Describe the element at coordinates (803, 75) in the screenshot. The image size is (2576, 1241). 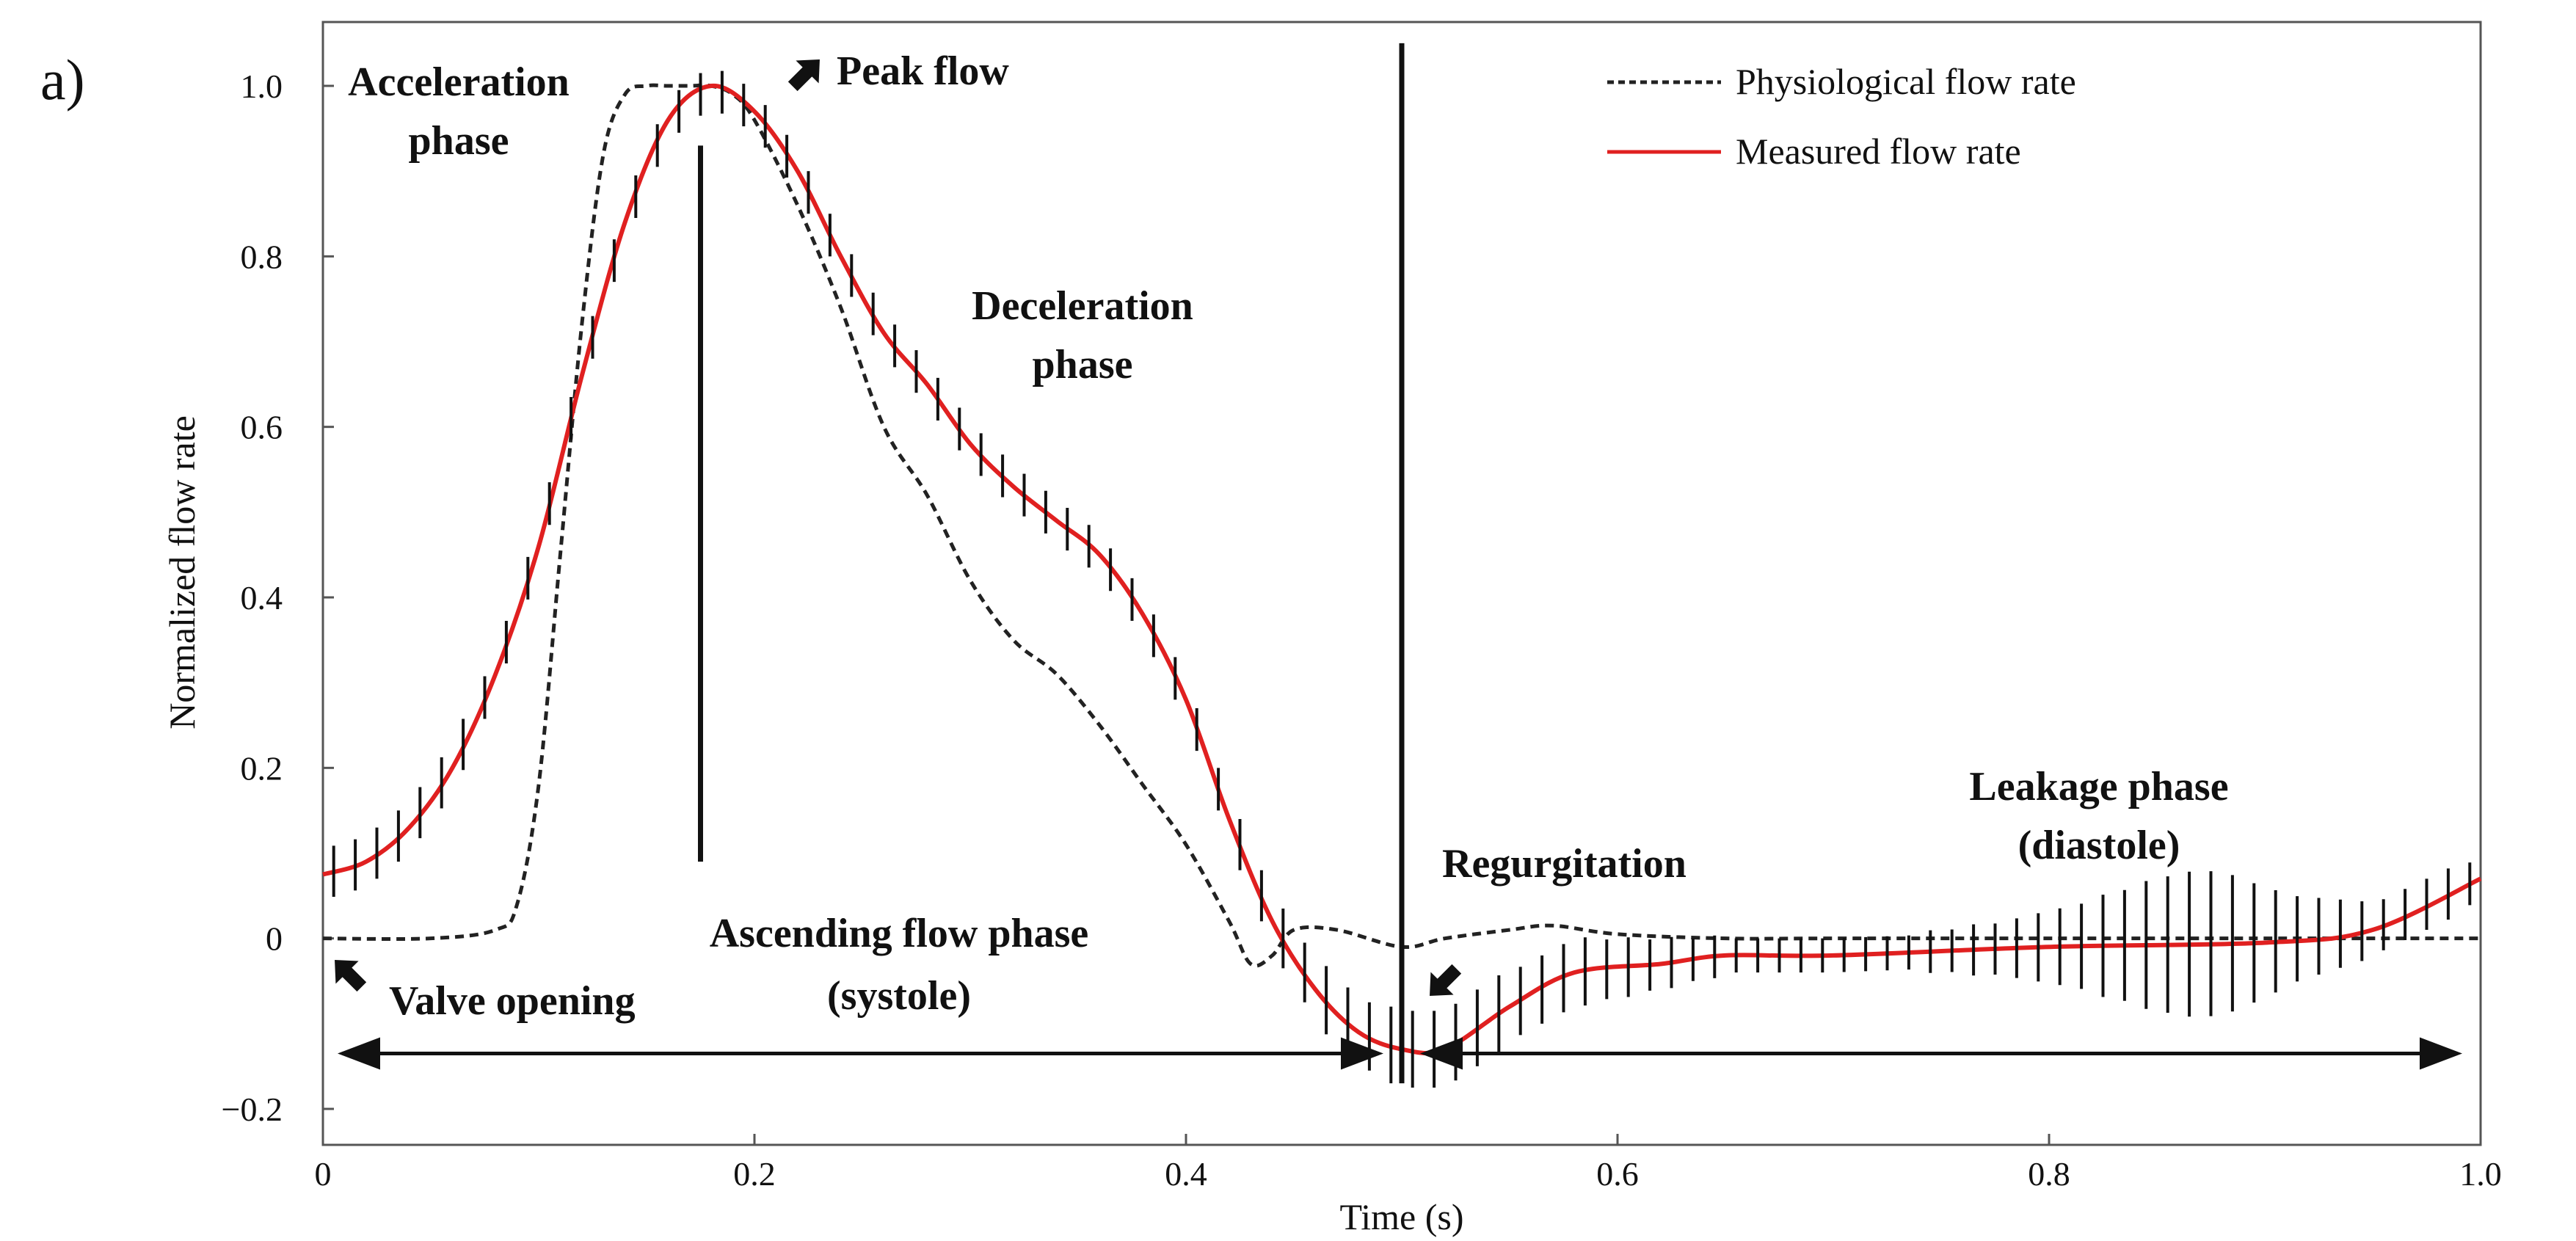
I see `peak-flow-arrow-icon` at that location.